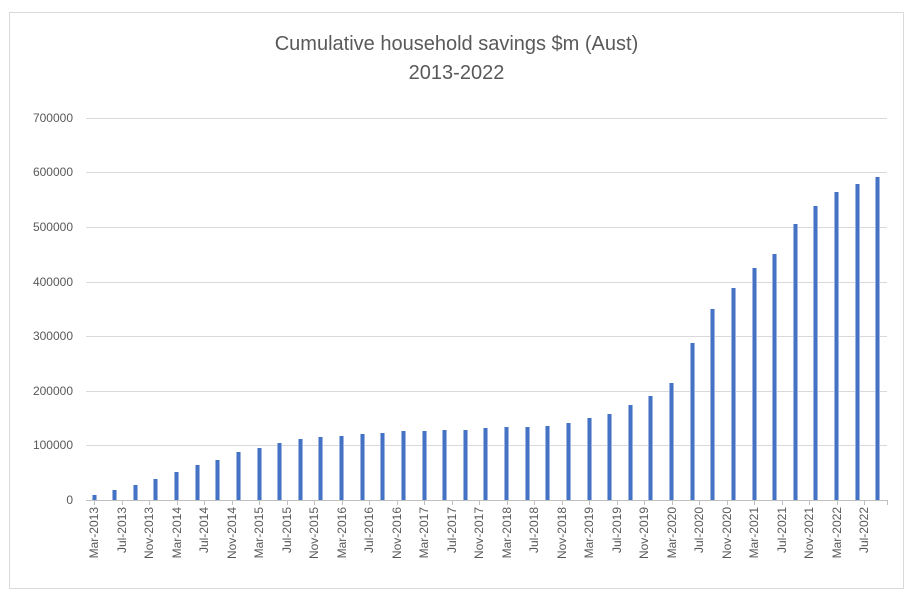  I want to click on bar-Sep-2017, so click(465, 465).